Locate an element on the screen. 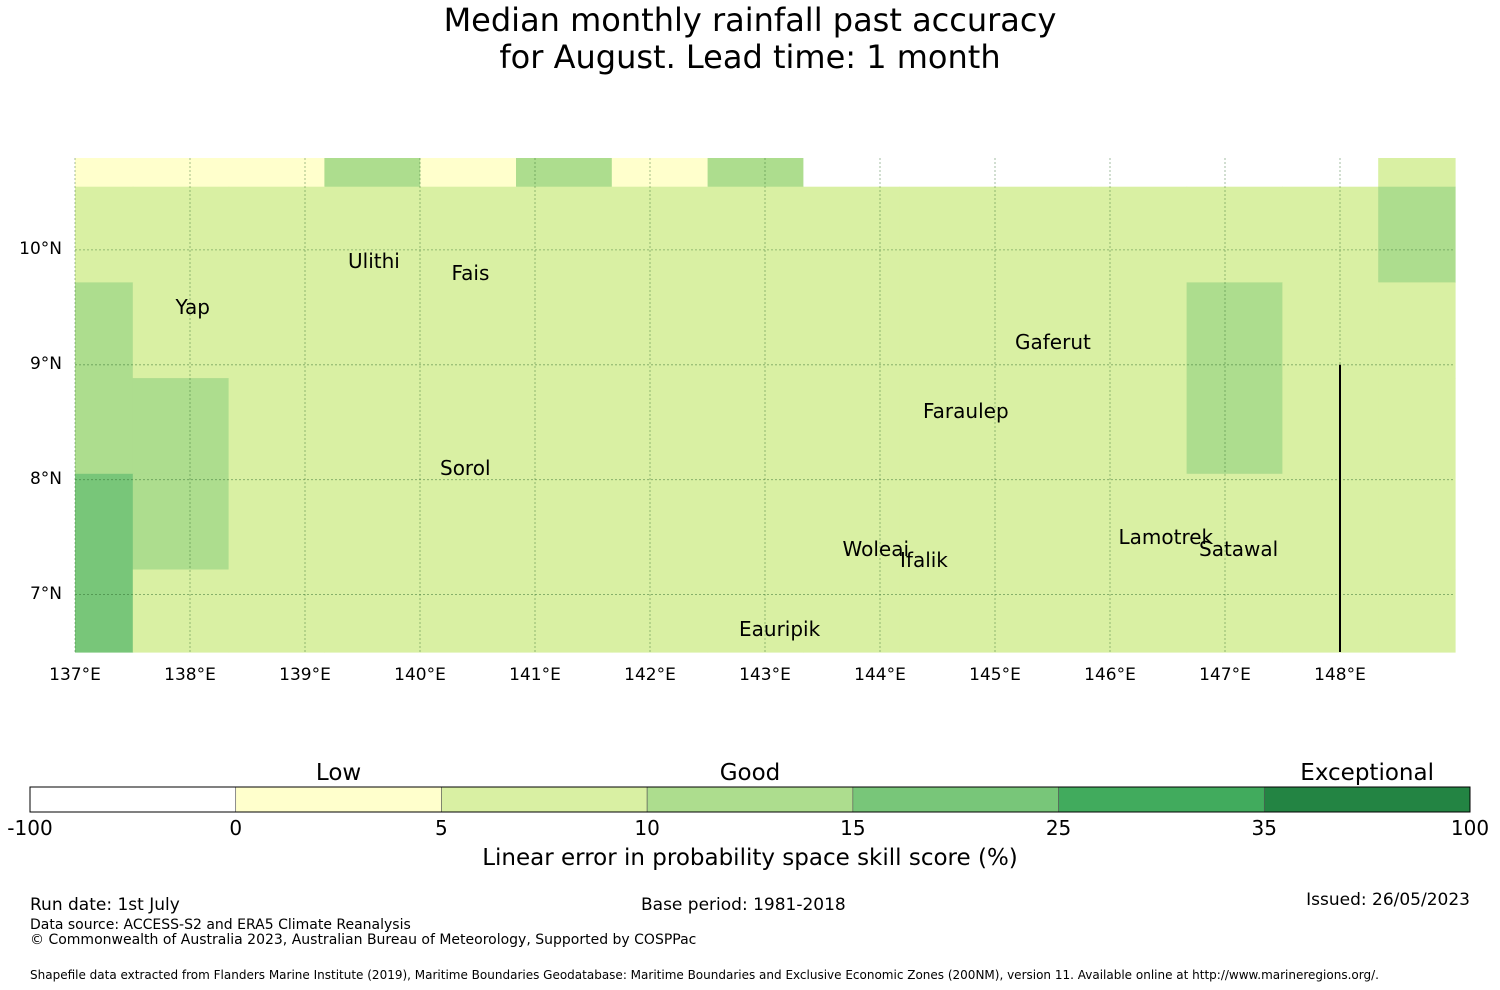 The height and width of the screenshot is (990, 1500). colorbar-tick-label: 35 is located at coordinates (1264, 828).